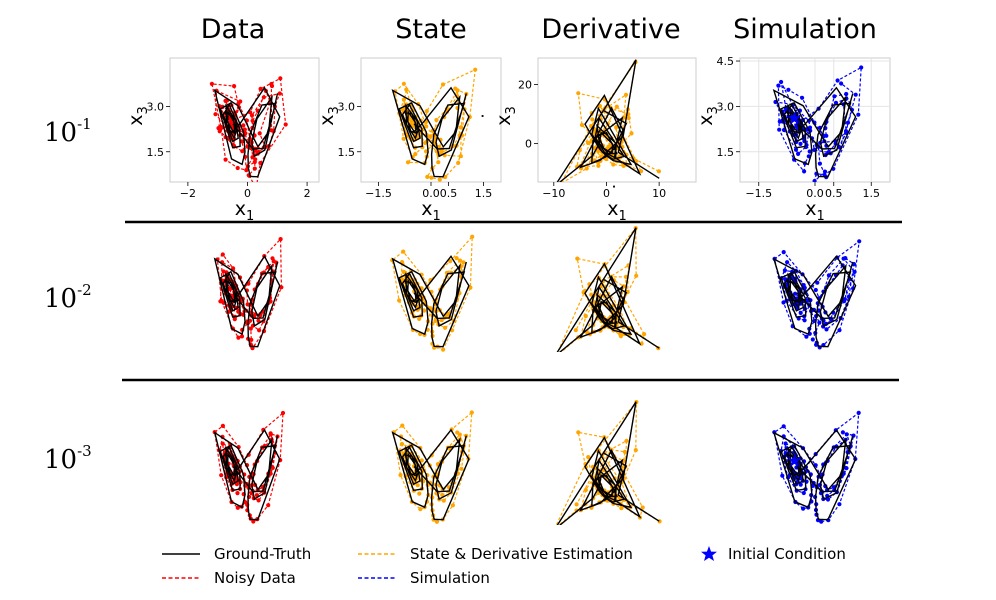  I want to click on y-tick-label: 4.5, so click(726, 61).